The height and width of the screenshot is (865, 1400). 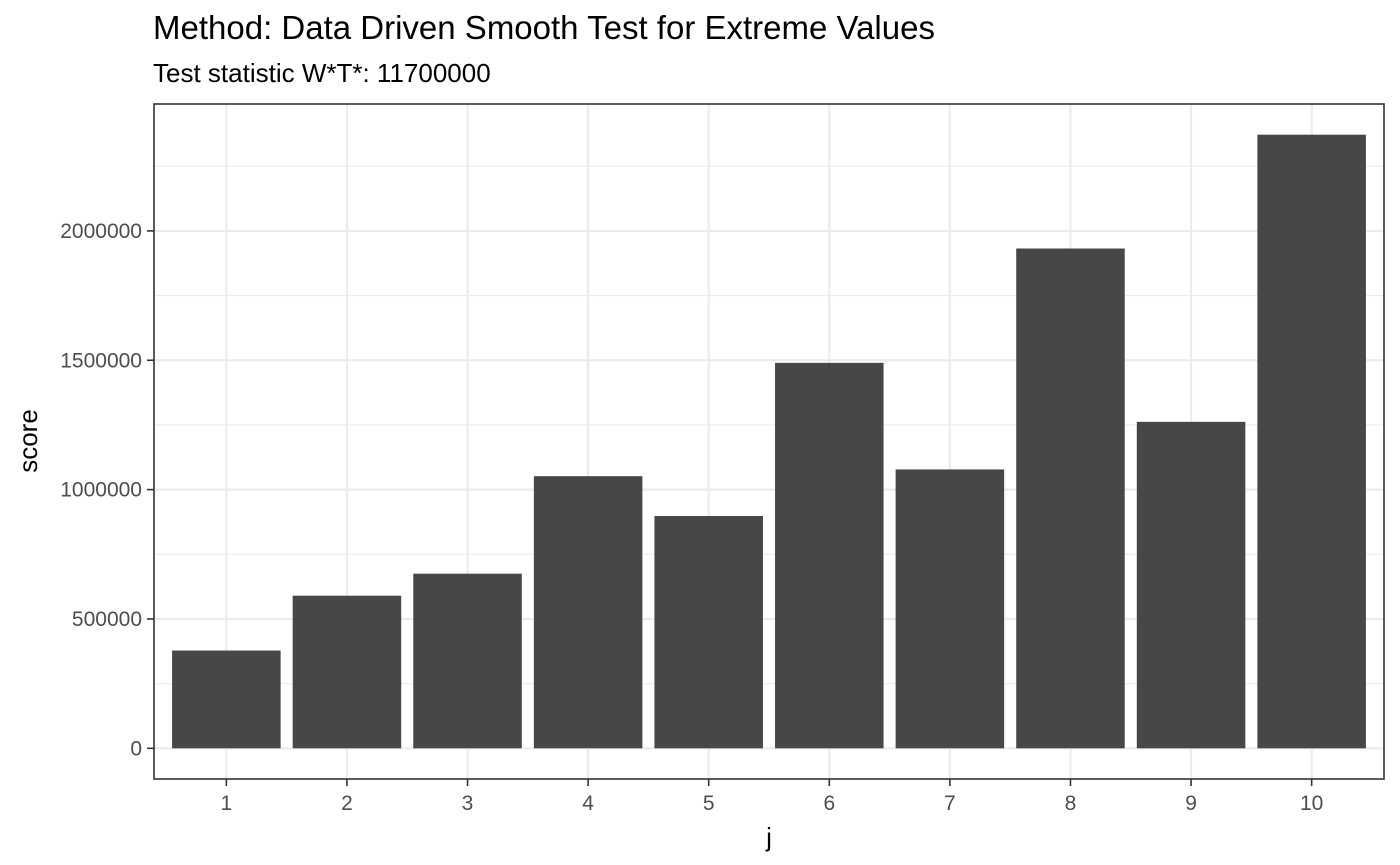 I want to click on x-tick-label: 6, so click(x=829, y=803).